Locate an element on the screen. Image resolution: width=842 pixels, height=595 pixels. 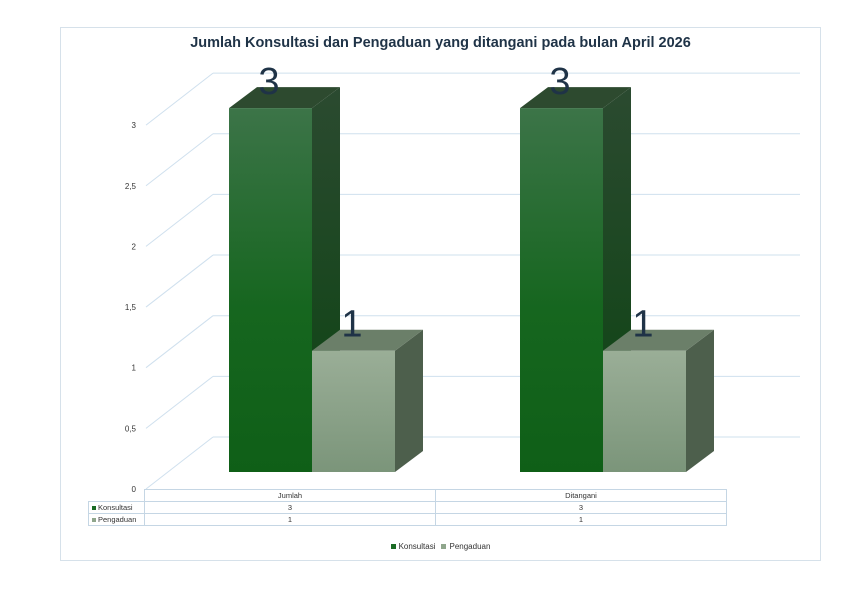
table-header: Ditangani is located at coordinates (581, 495).